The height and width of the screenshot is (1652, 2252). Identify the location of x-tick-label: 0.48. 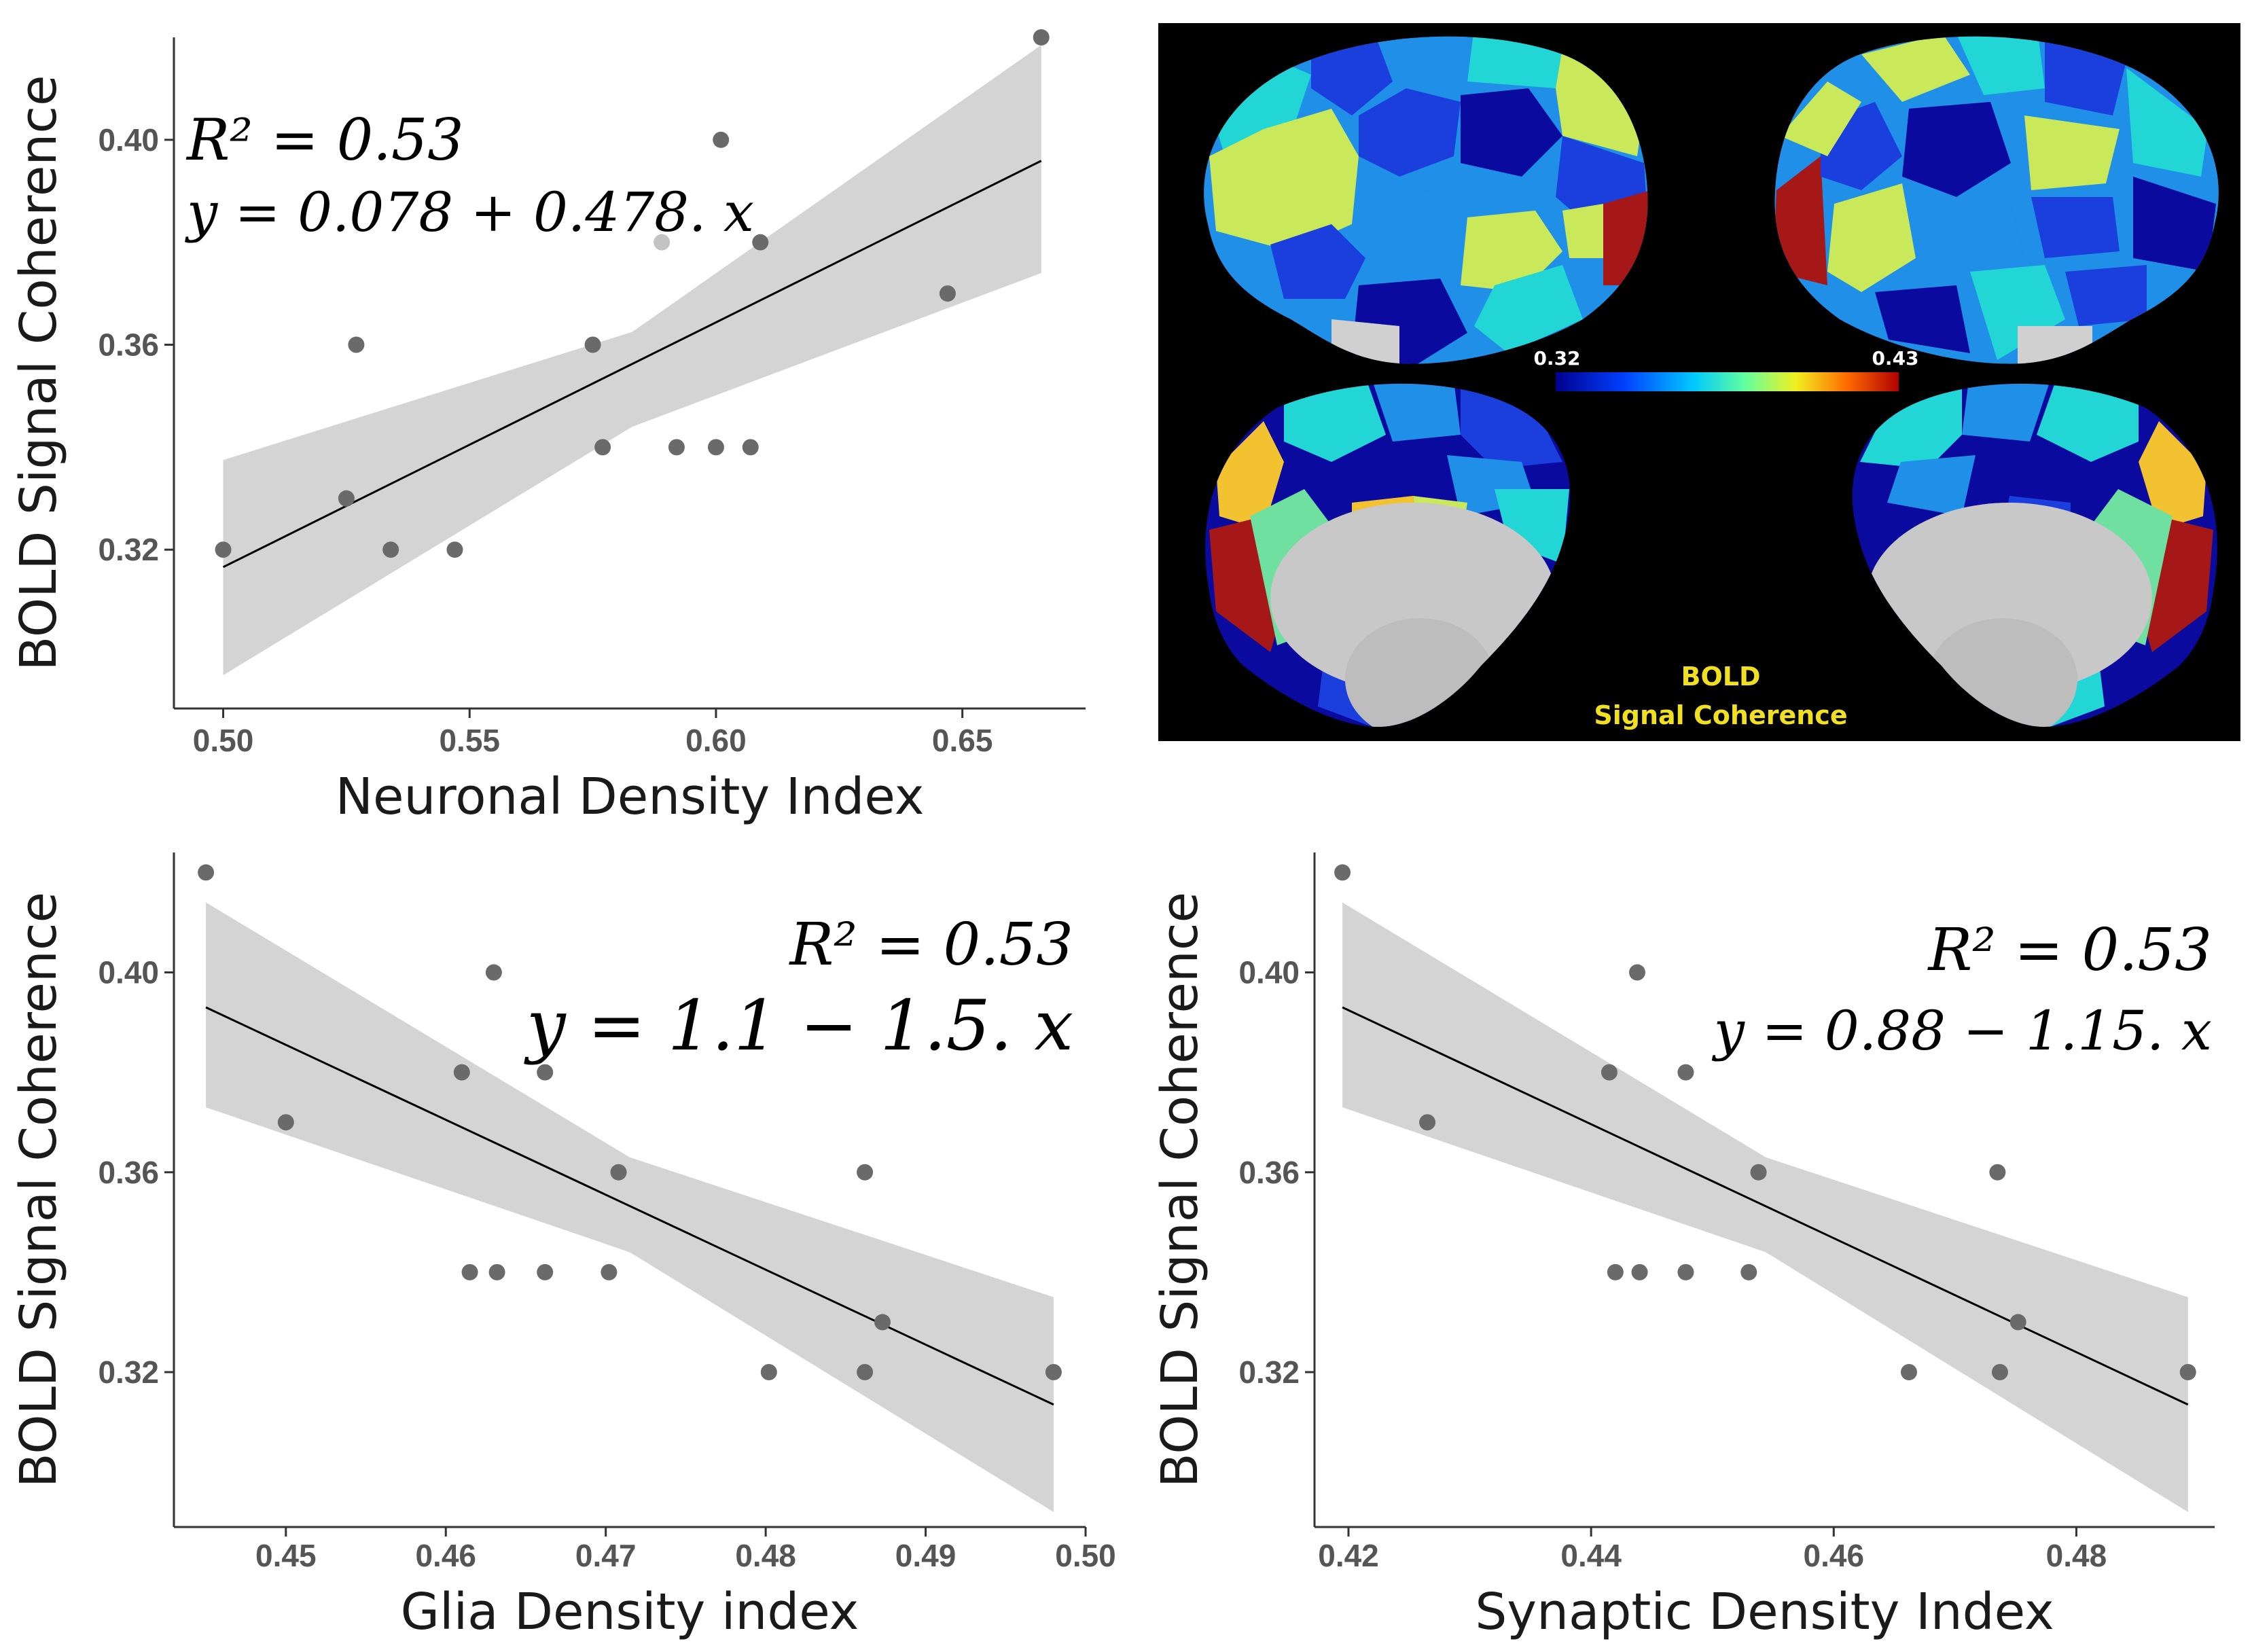
(765, 1555).